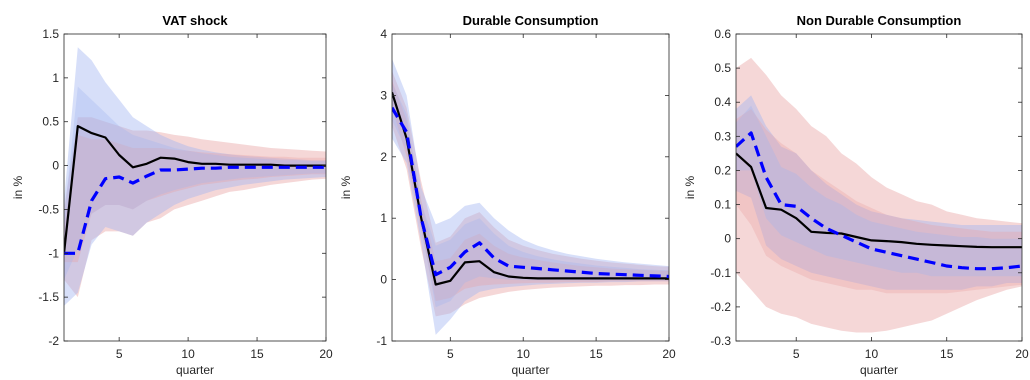 Image resolution: width=1030 pixels, height=380 pixels. Describe the element at coordinates (722, 205) in the screenshot. I see `y-tick-label: 0.1` at that location.